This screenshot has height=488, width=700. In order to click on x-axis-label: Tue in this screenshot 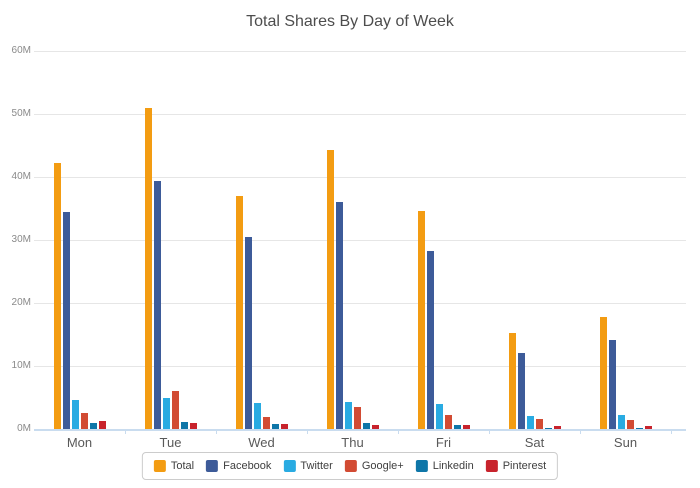, I will do `click(170, 442)`.